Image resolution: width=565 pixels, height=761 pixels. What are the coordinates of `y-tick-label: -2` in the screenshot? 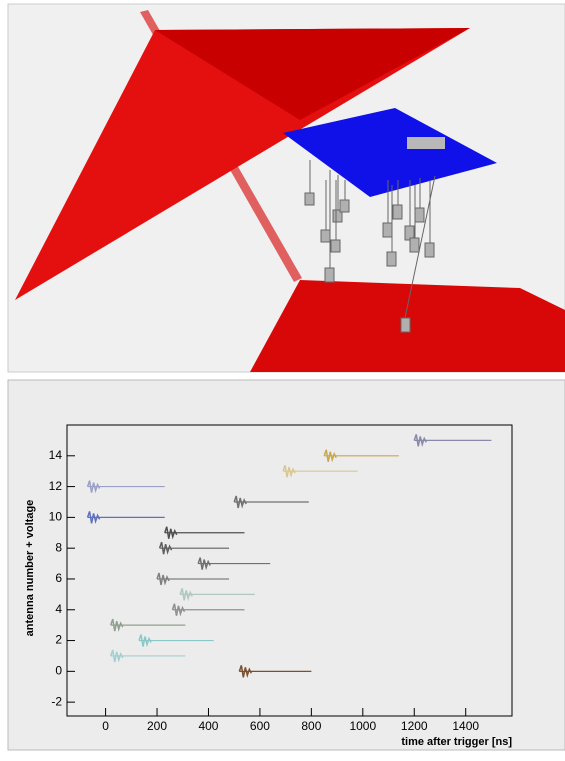 It's located at (56, 701).